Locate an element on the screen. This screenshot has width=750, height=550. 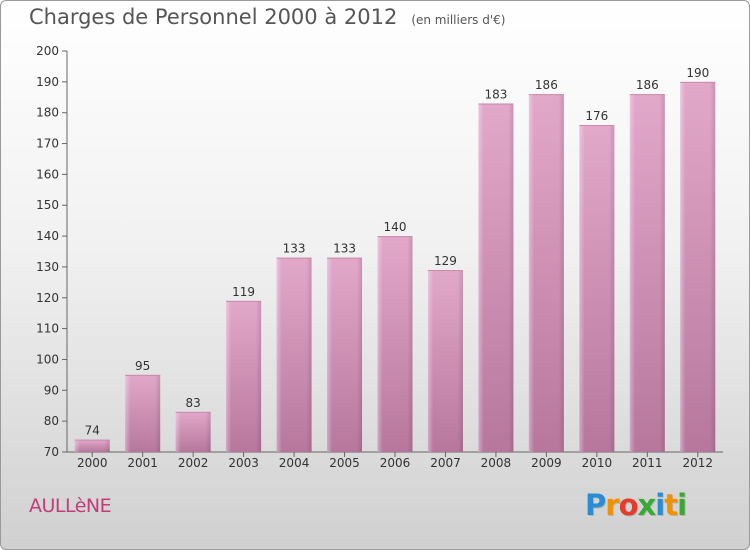
logo-letter: P is located at coordinates (595, 505).